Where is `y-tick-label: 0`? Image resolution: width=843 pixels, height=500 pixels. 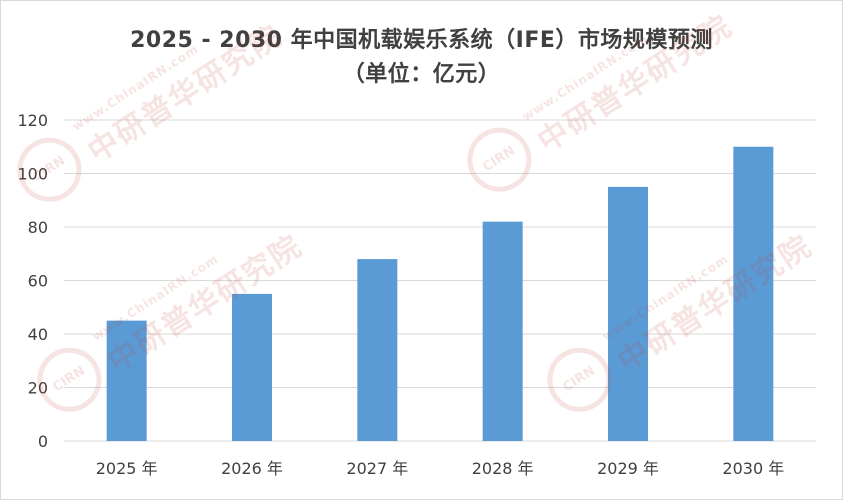 y-tick-label: 0 is located at coordinates (43, 441).